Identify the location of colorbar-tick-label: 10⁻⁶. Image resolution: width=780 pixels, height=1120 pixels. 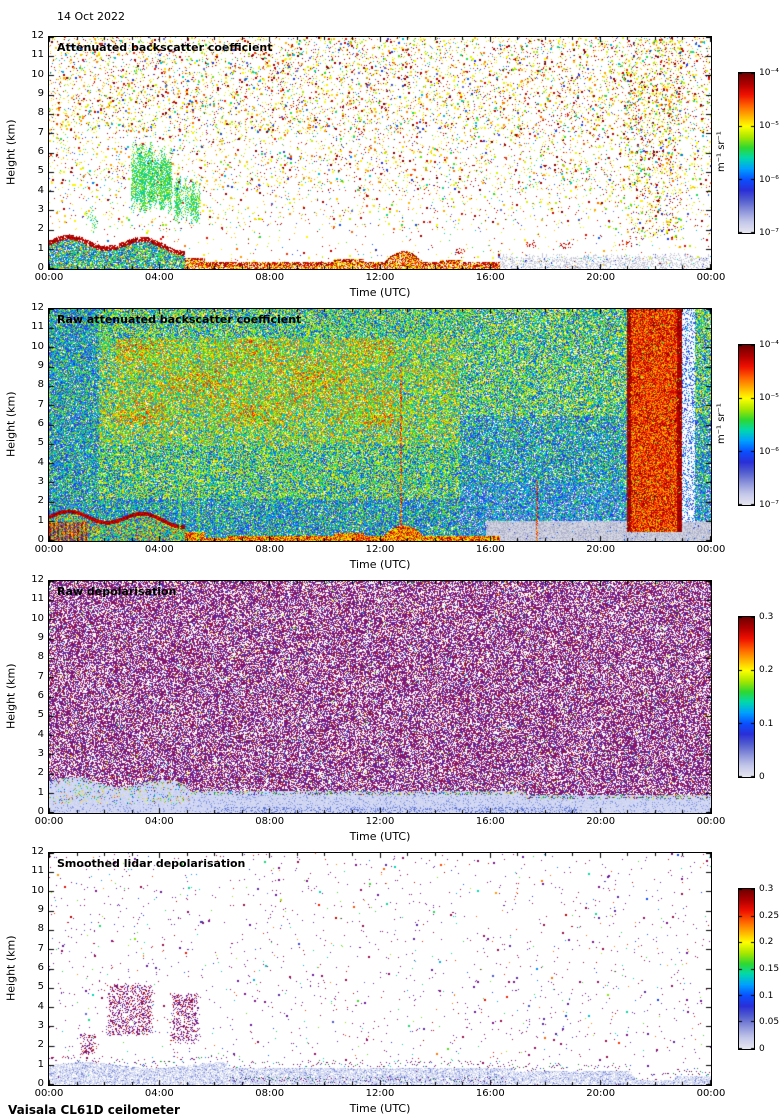
(769, 179).